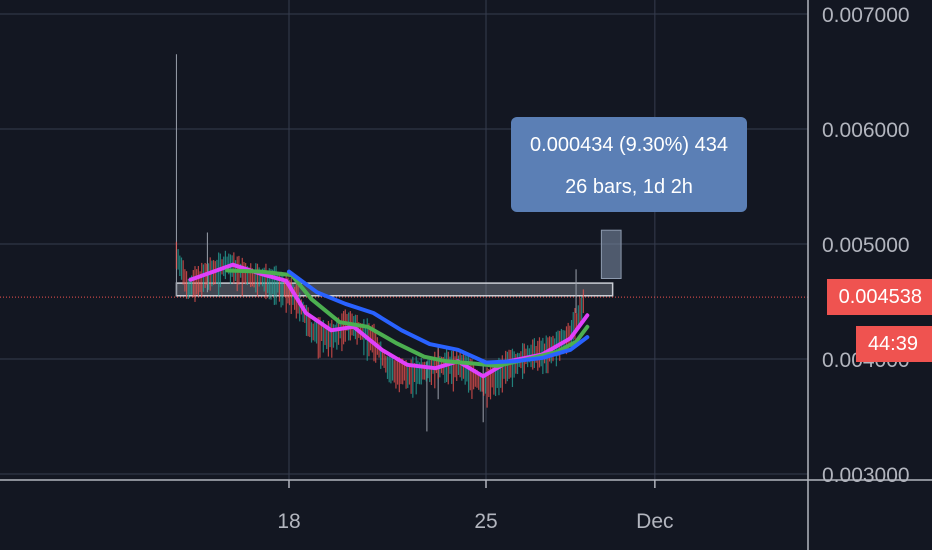 The width and height of the screenshot is (932, 550). Describe the element at coordinates (866, 475) in the screenshot. I see `y-tick-label-4: 0.003000` at that location.